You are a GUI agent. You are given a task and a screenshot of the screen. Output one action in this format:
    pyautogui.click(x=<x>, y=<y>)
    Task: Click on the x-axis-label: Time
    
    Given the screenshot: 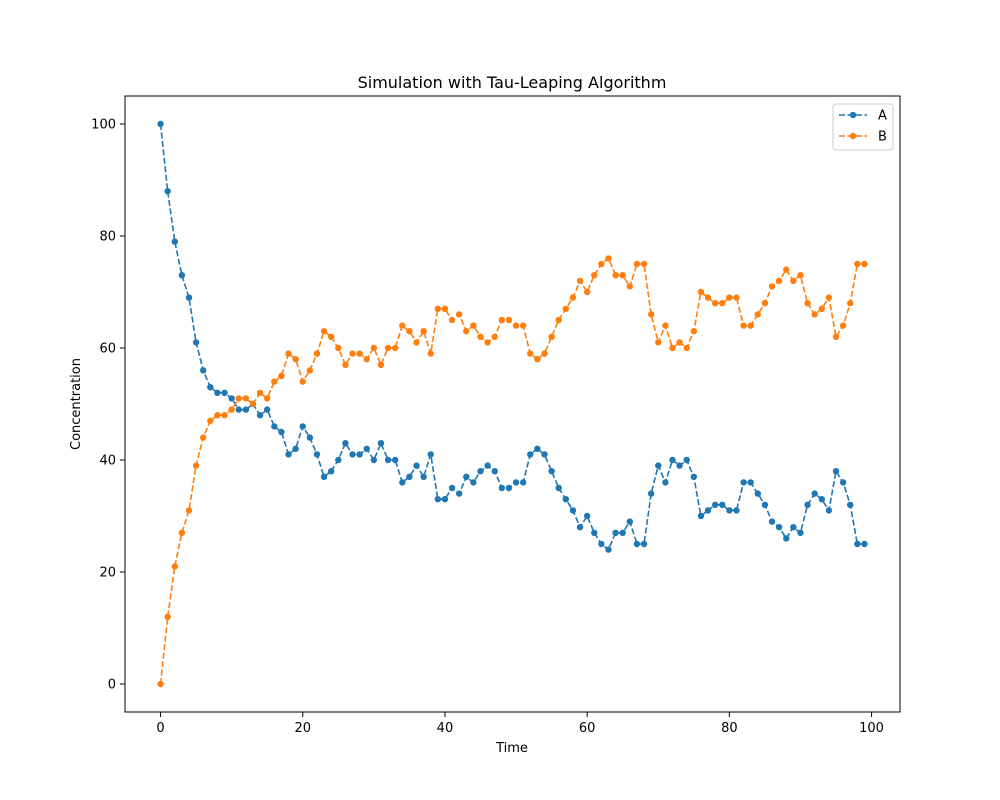 What is the action you would take?
    pyautogui.click(x=511, y=748)
    